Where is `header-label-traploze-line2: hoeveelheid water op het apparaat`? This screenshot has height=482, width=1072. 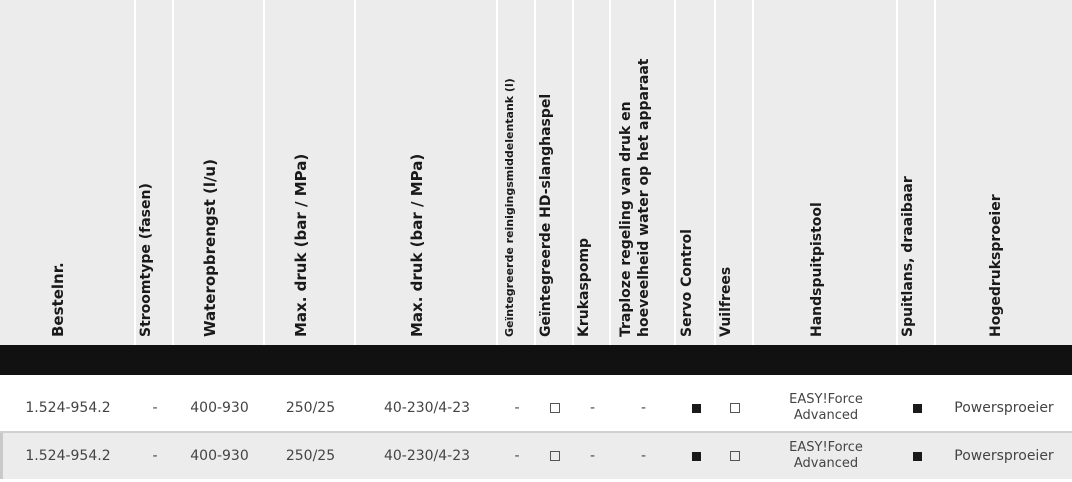
header-label-traploze-line2: hoeveelheid water op het apparaat is located at coordinates (643, 197).